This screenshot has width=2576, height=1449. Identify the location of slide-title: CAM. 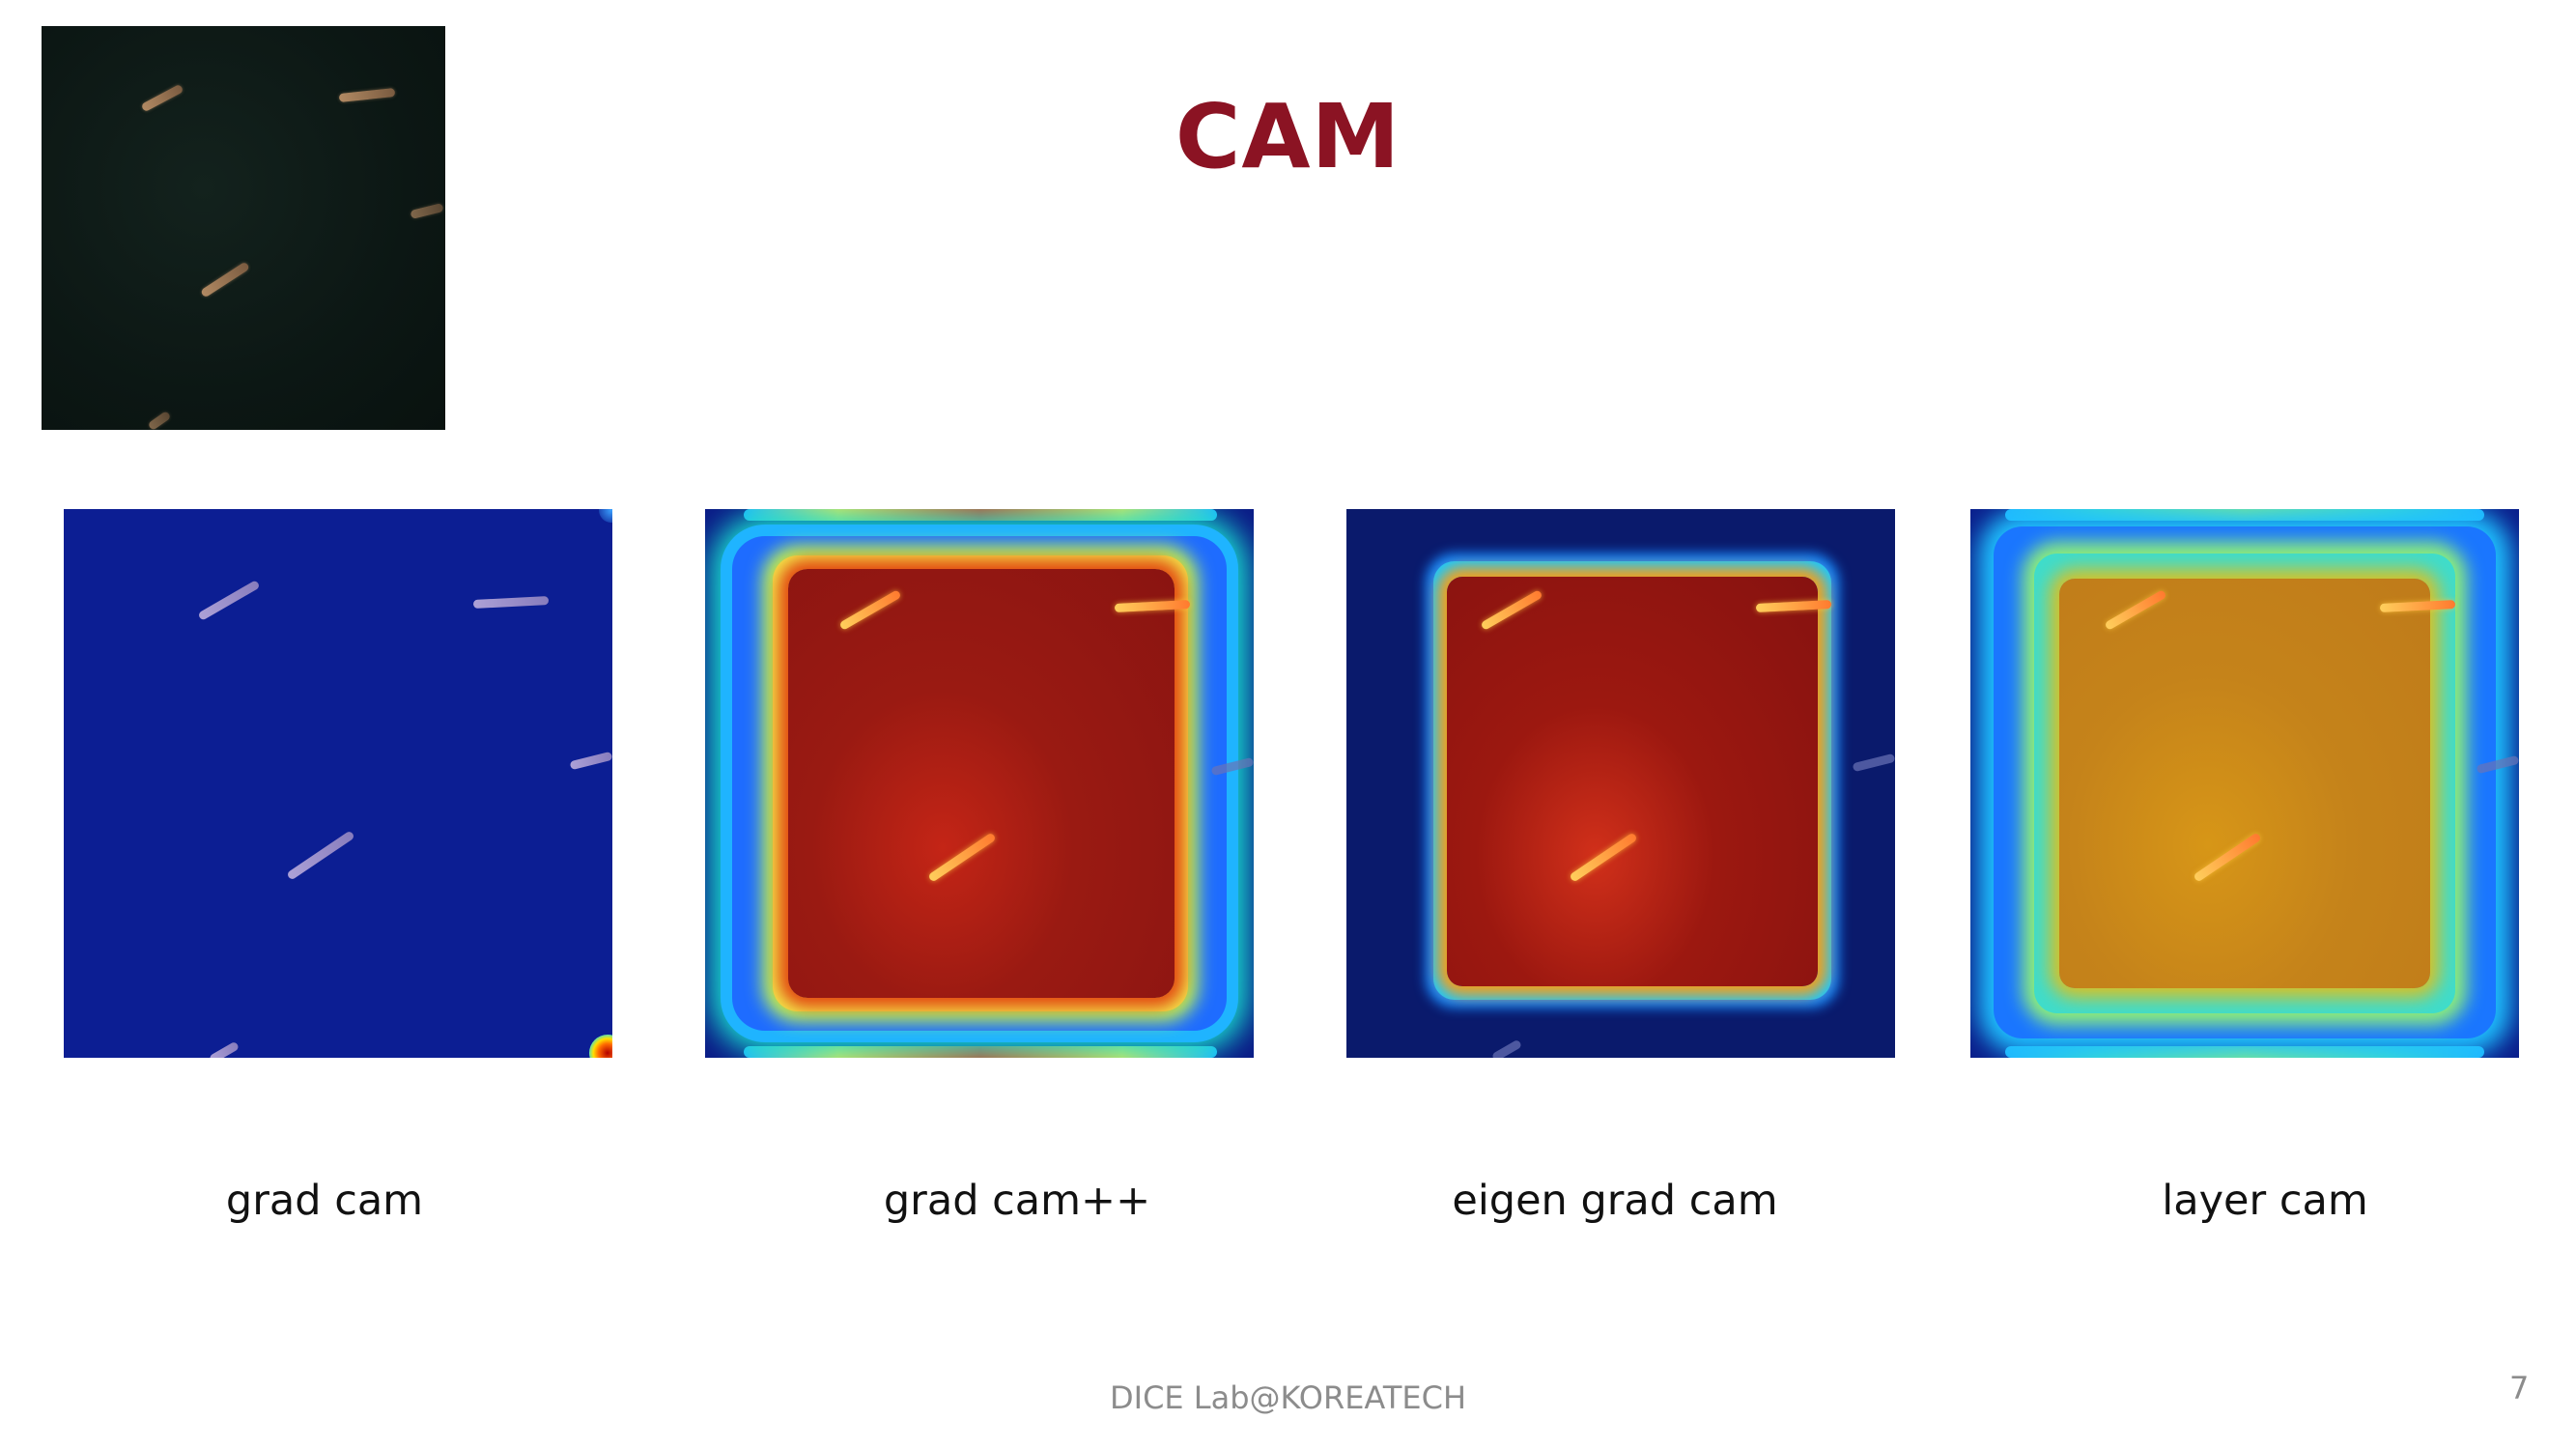
(1288, 136).